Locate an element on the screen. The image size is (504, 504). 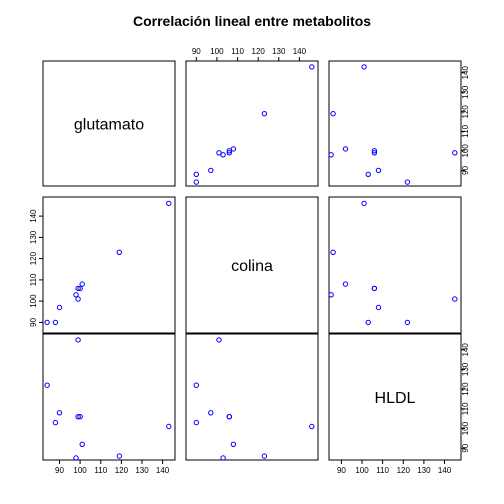
y-tick-label-colina-140: 140 is located at coordinates (33, 216).